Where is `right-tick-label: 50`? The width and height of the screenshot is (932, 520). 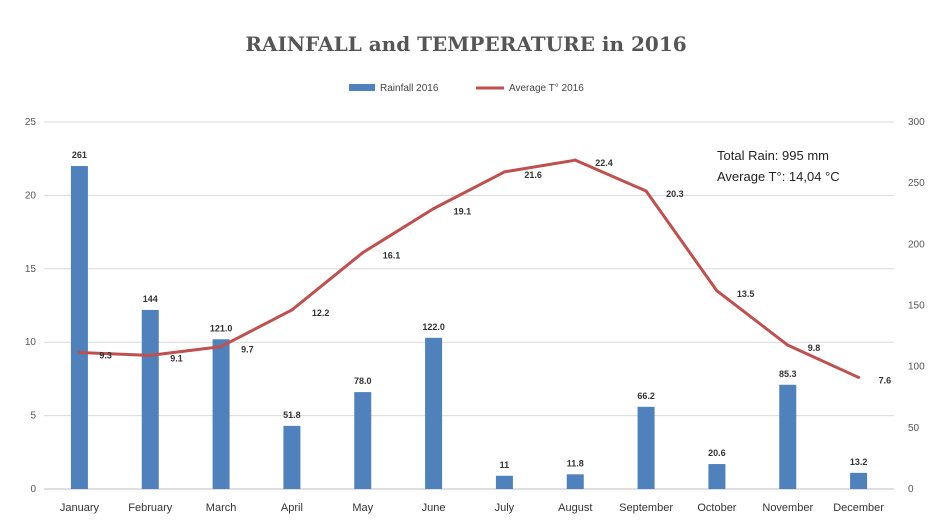
right-tick-label: 50 is located at coordinates (914, 428).